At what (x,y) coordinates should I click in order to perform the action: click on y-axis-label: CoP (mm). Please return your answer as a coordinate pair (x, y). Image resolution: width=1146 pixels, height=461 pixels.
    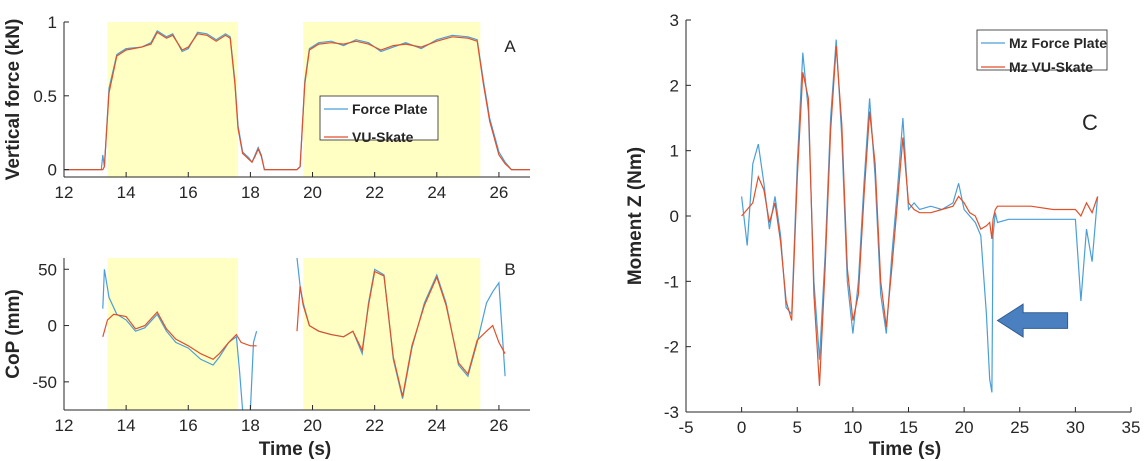
    Looking at the image, I should click on (13, 333).